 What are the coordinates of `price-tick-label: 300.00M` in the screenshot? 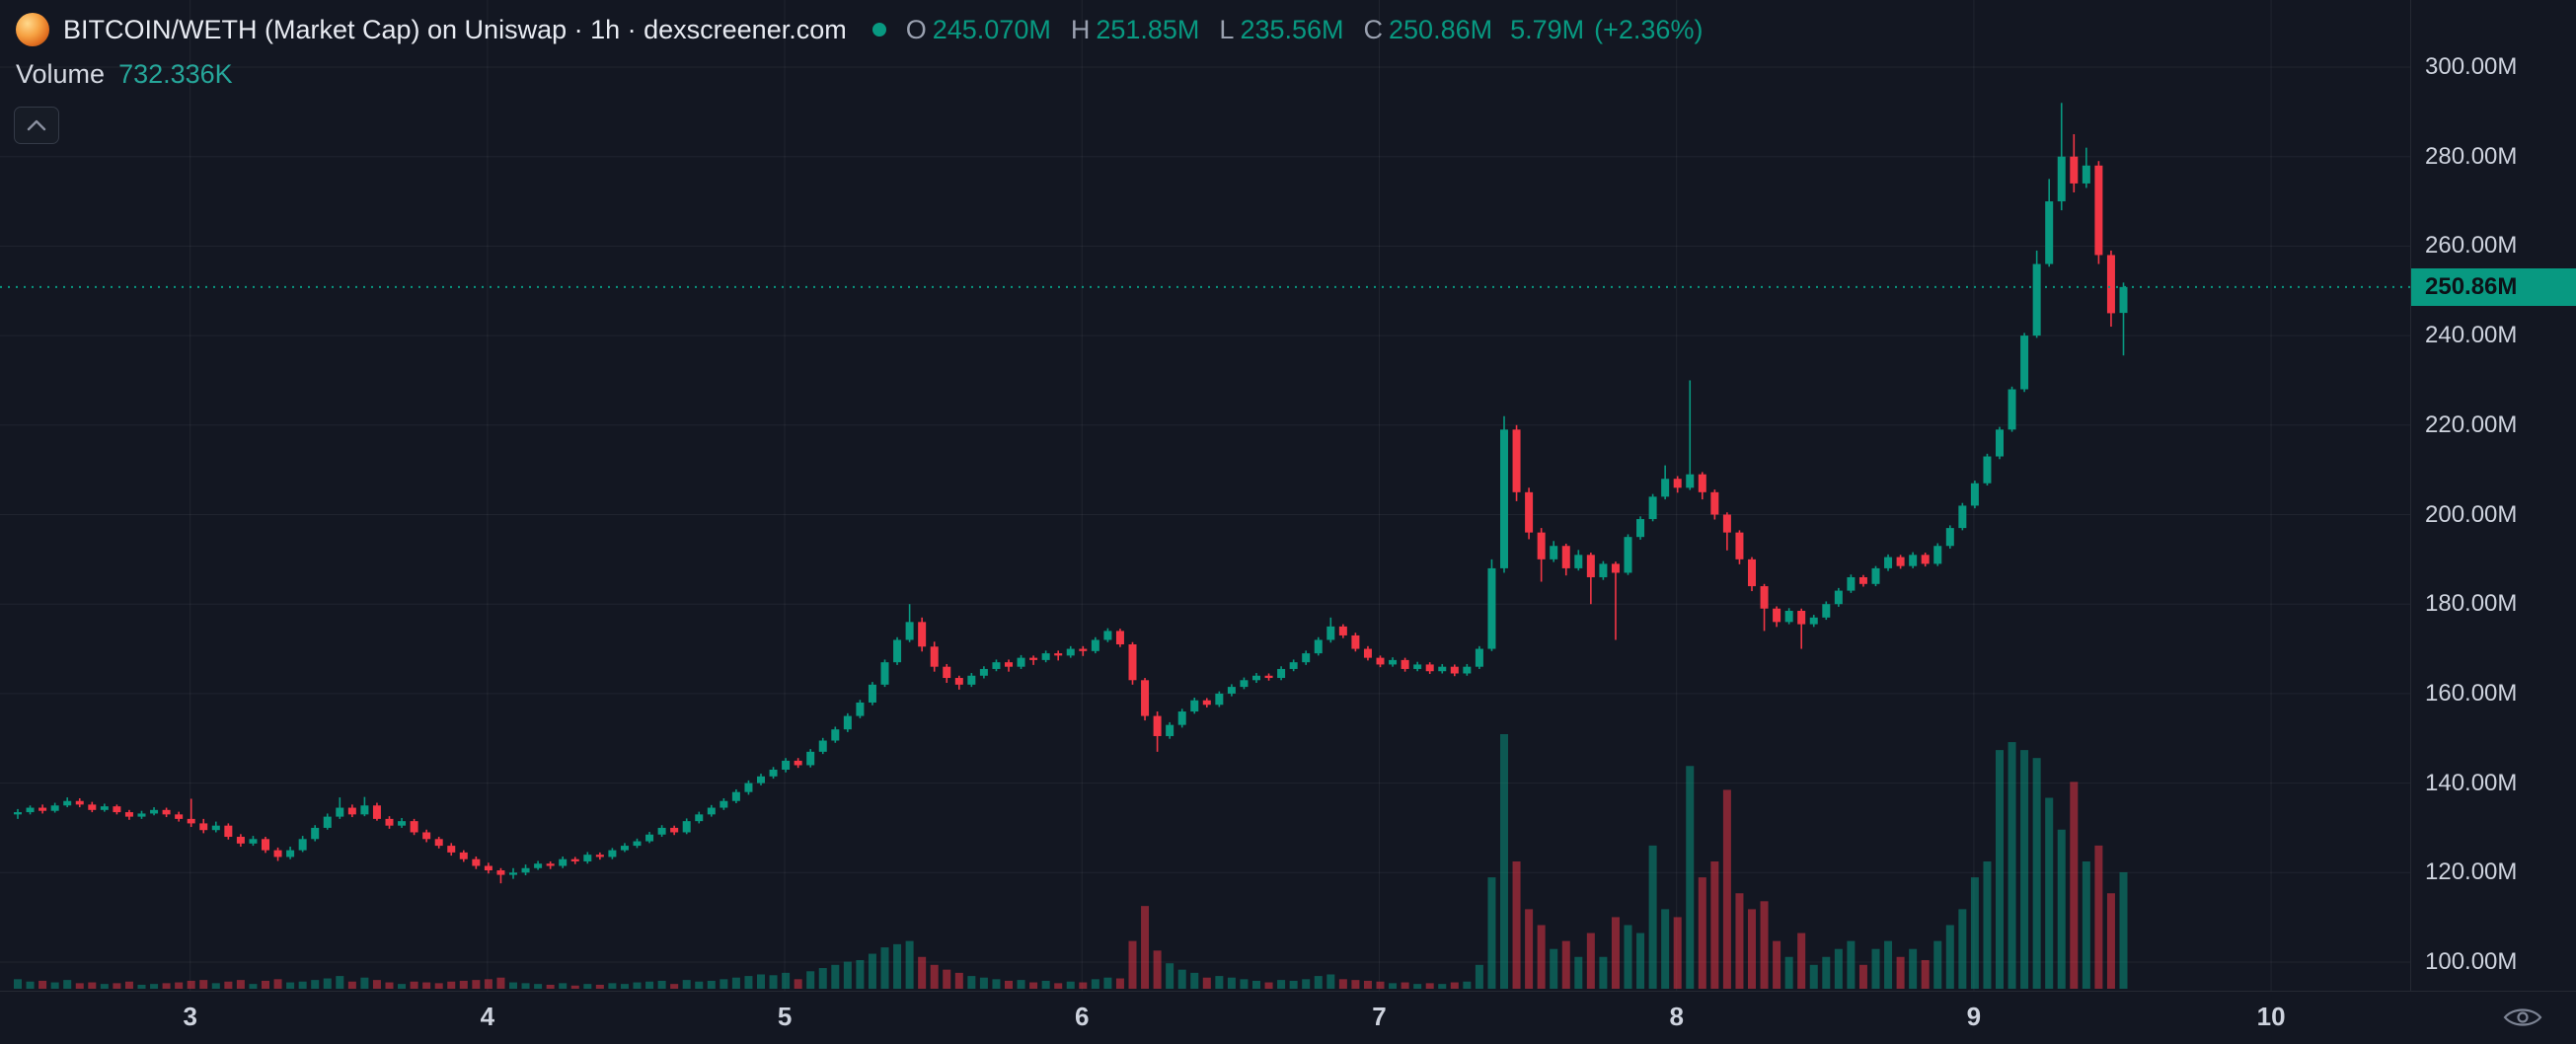 It's located at (2471, 66).